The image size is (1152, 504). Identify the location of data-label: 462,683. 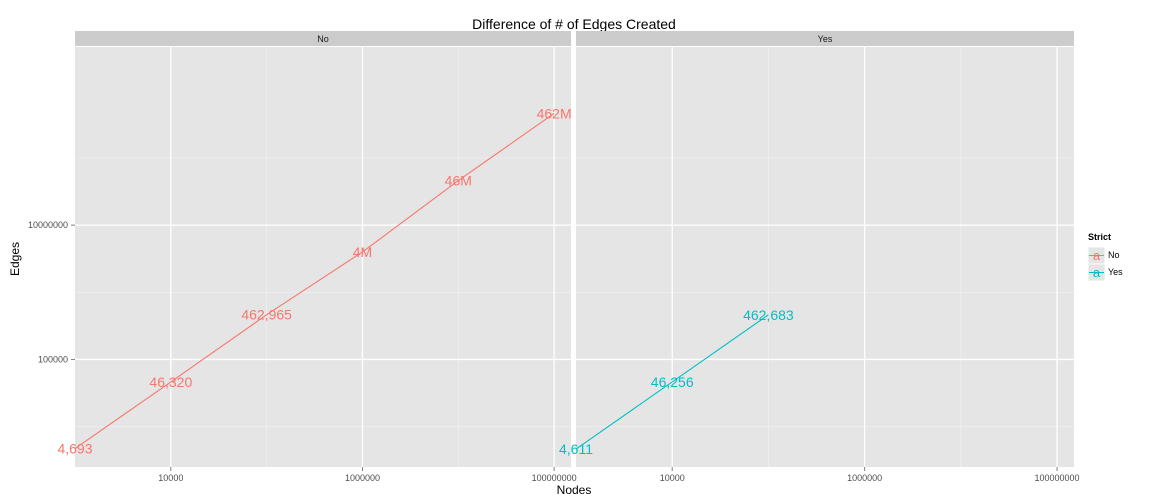
(768, 315).